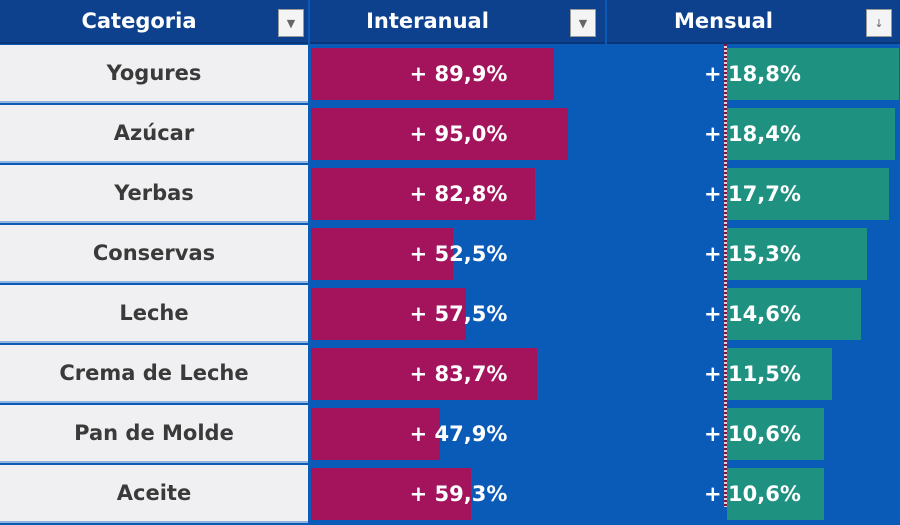 This screenshot has width=900, height=525. I want to click on category-cell: Yogures, so click(154, 74).